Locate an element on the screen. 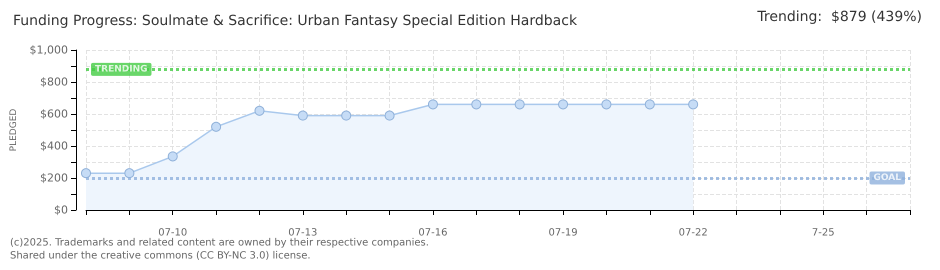 The image size is (940, 270). x-tick-label: 07-13 is located at coordinates (303, 233).